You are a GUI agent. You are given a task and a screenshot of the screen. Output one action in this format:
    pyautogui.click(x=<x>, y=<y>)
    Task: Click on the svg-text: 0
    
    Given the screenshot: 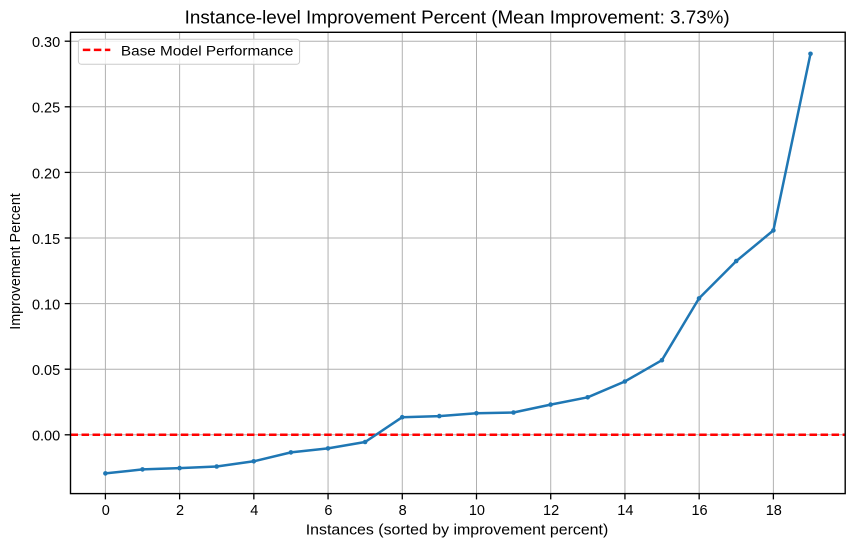 What is the action you would take?
    pyautogui.click(x=106, y=511)
    